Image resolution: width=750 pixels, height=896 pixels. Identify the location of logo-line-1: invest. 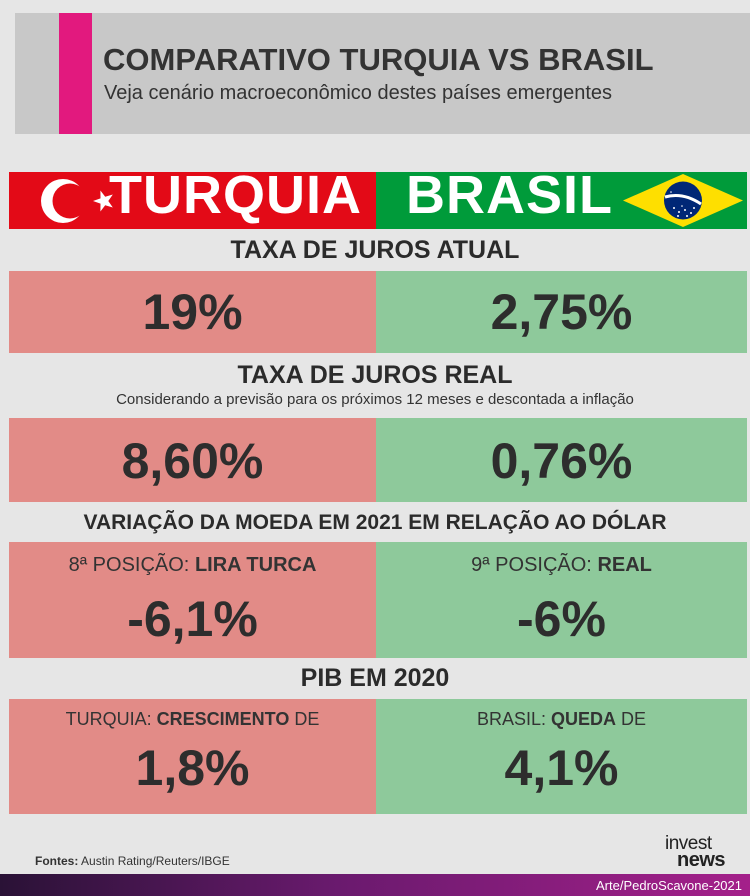
(688, 843).